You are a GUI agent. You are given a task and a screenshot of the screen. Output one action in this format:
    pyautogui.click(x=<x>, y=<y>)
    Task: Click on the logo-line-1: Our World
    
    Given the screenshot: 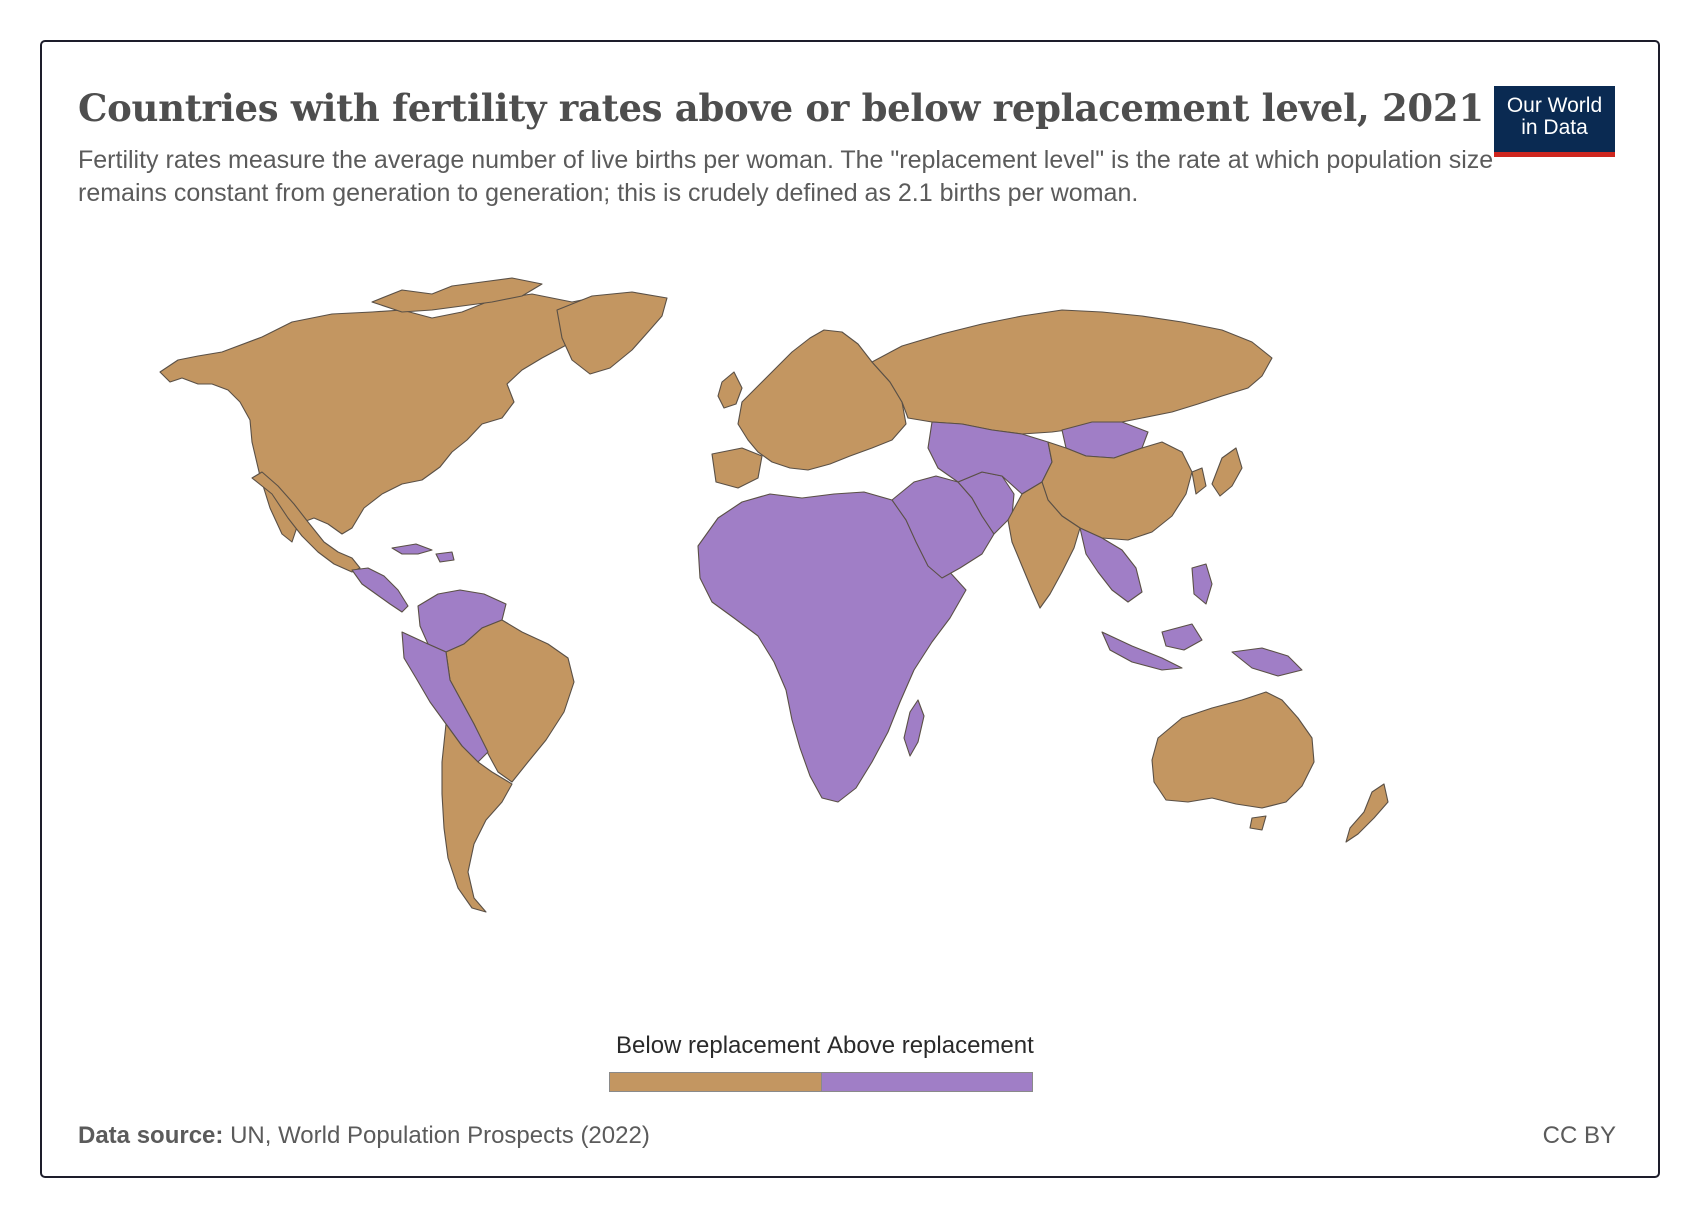 What is the action you would take?
    pyautogui.click(x=1554, y=105)
    